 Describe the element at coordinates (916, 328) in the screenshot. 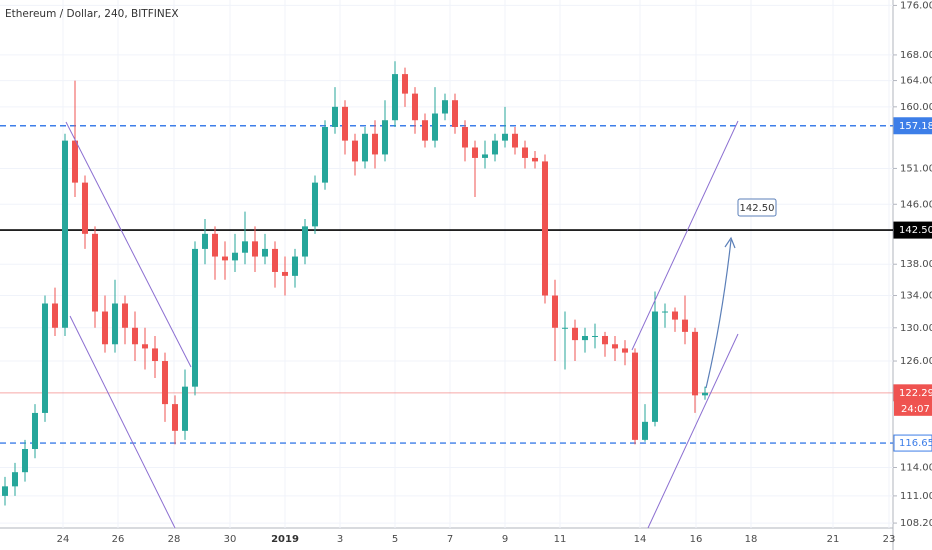

I see `y-tick-label: 130.00` at that location.